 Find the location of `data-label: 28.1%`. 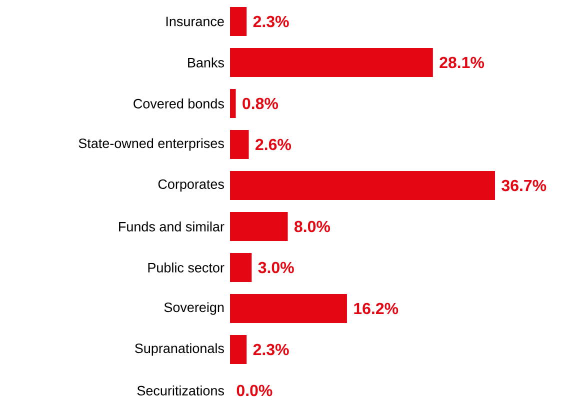

data-label: 28.1% is located at coordinates (462, 62).